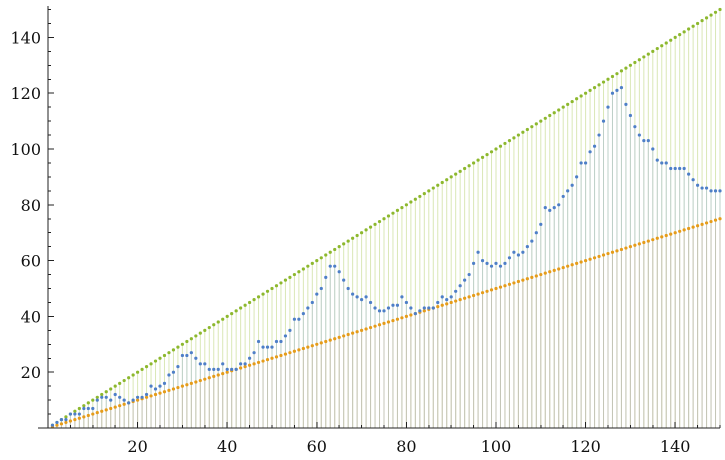 This screenshot has height=460, width=725. I want to click on x-tick-label: 120, so click(585, 446).